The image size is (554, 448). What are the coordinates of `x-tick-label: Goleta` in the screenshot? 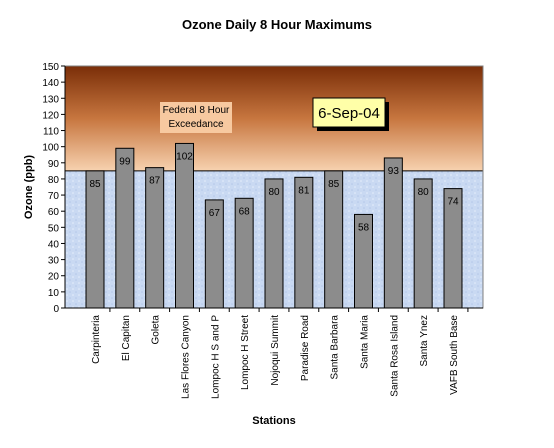 It's located at (156, 330).